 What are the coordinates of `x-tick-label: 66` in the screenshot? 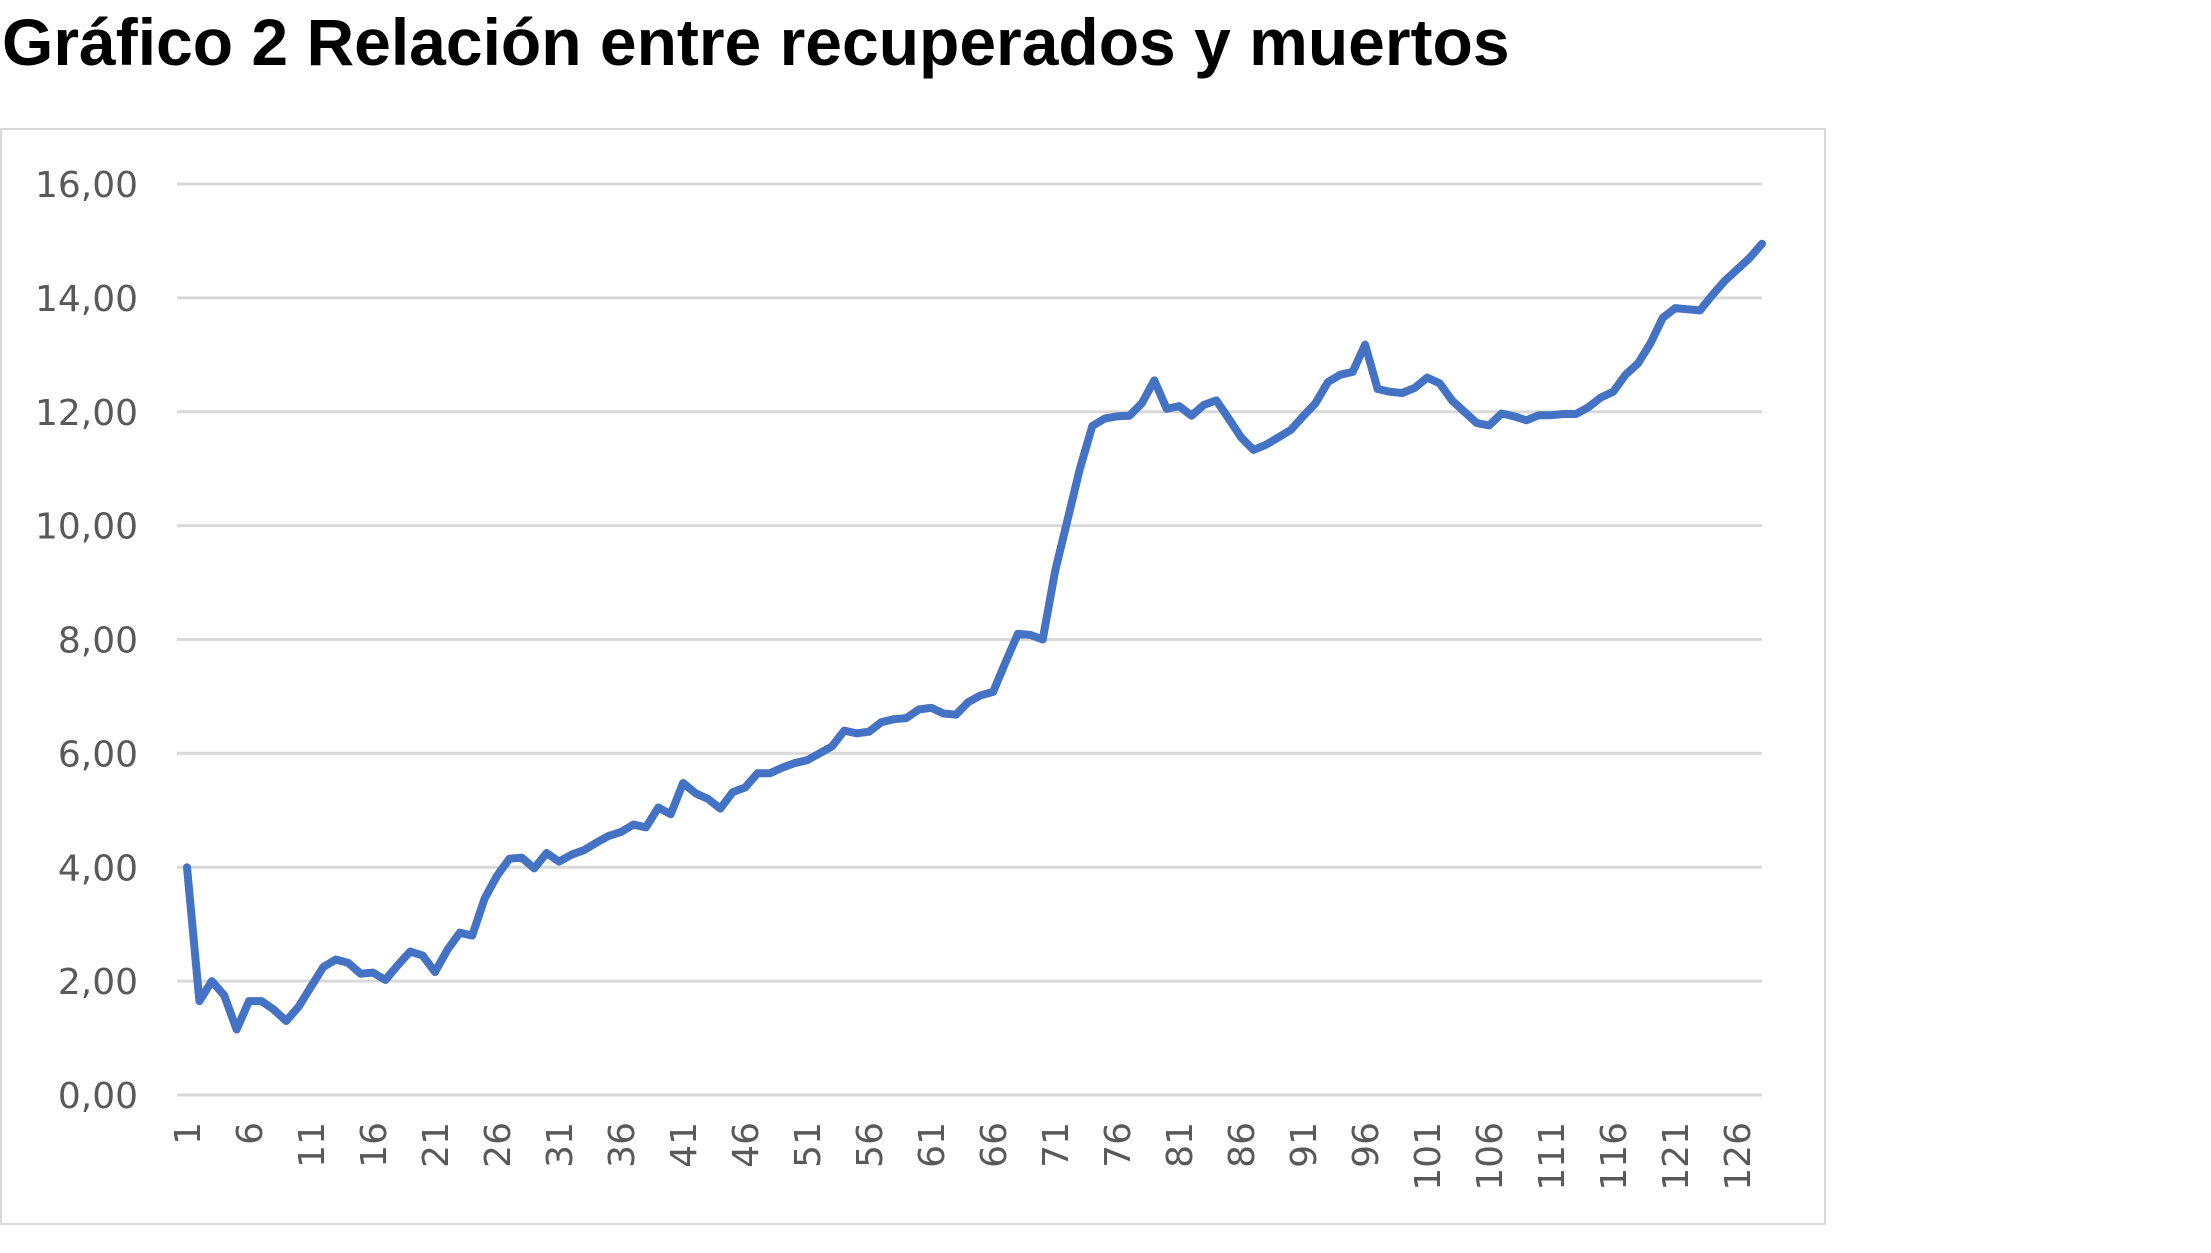 It's located at (994, 1145).